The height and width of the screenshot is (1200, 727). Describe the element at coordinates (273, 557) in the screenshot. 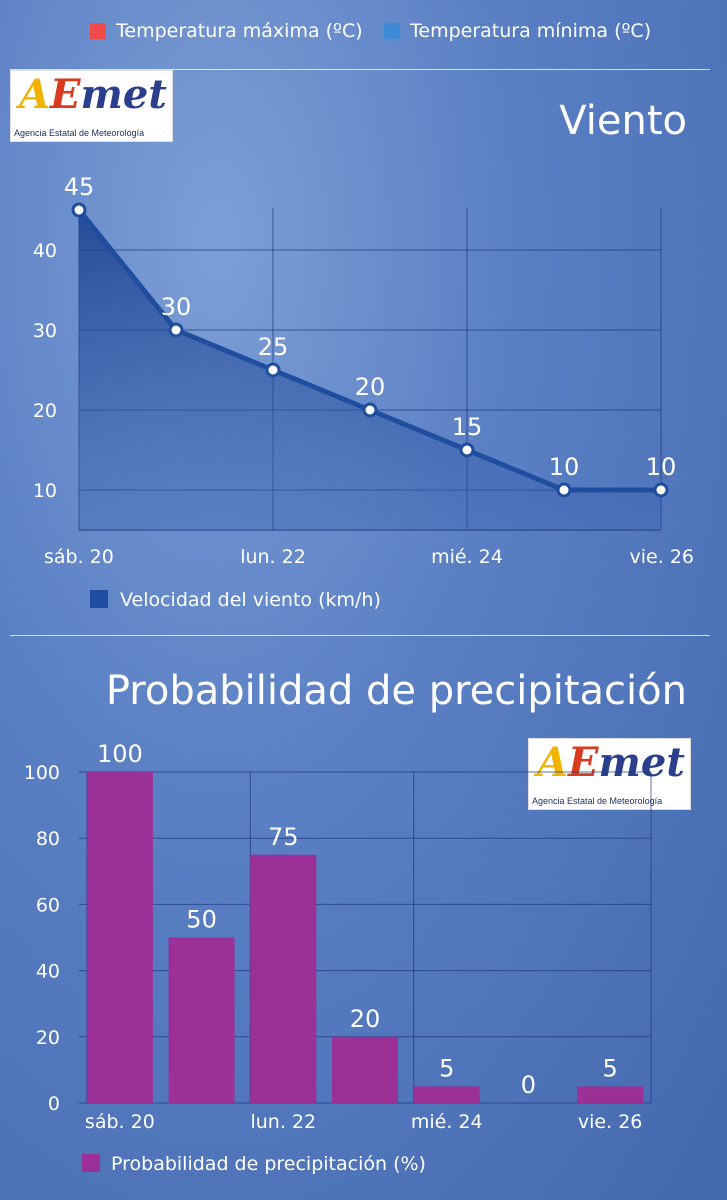

I see `wind-x-tick-label: lun. 22` at that location.